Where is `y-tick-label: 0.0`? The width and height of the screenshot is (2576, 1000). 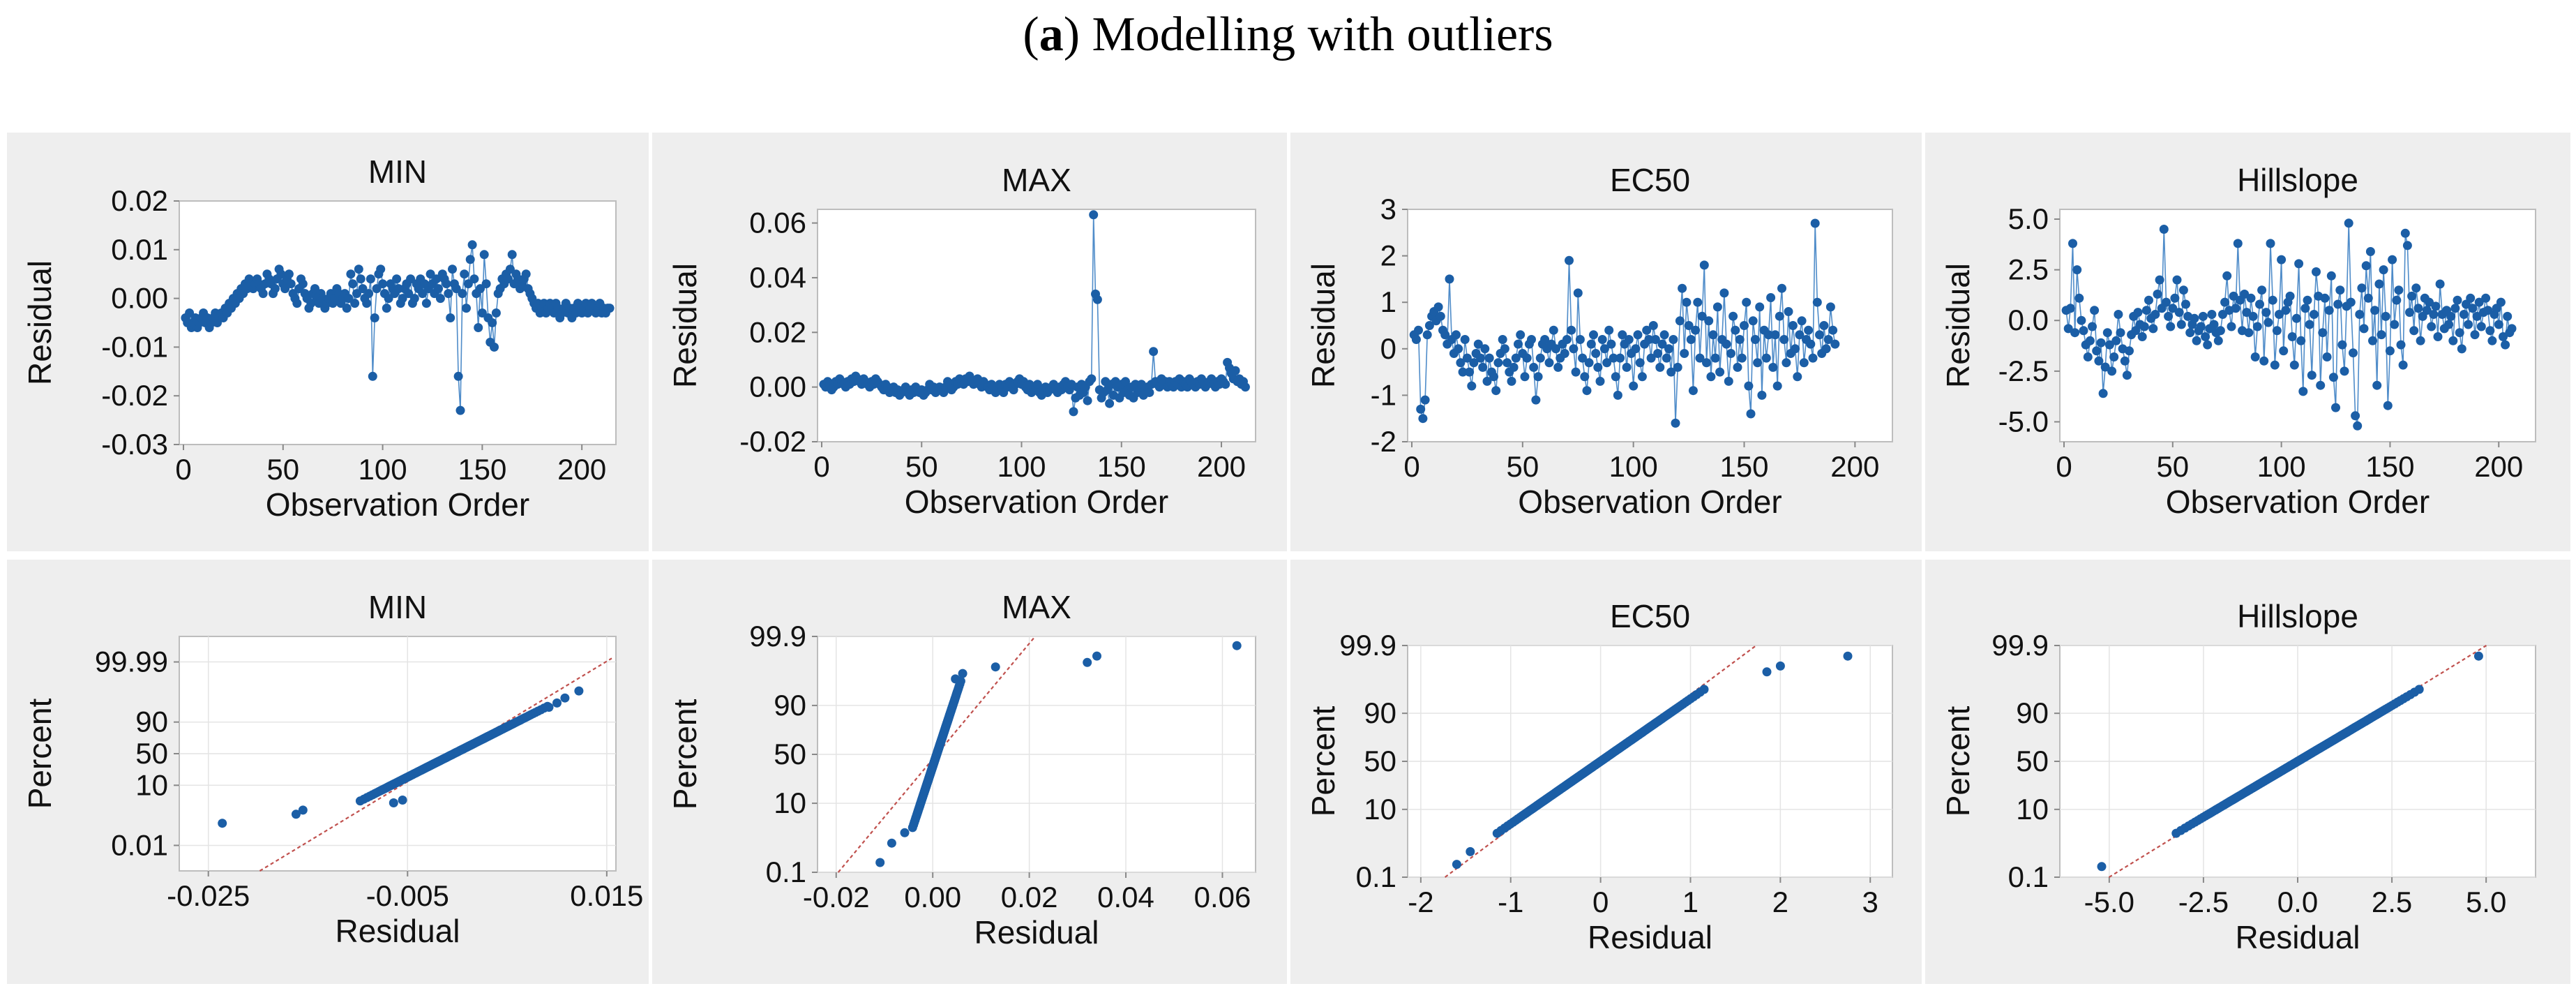 y-tick-label: 0.0 is located at coordinates (2028, 320).